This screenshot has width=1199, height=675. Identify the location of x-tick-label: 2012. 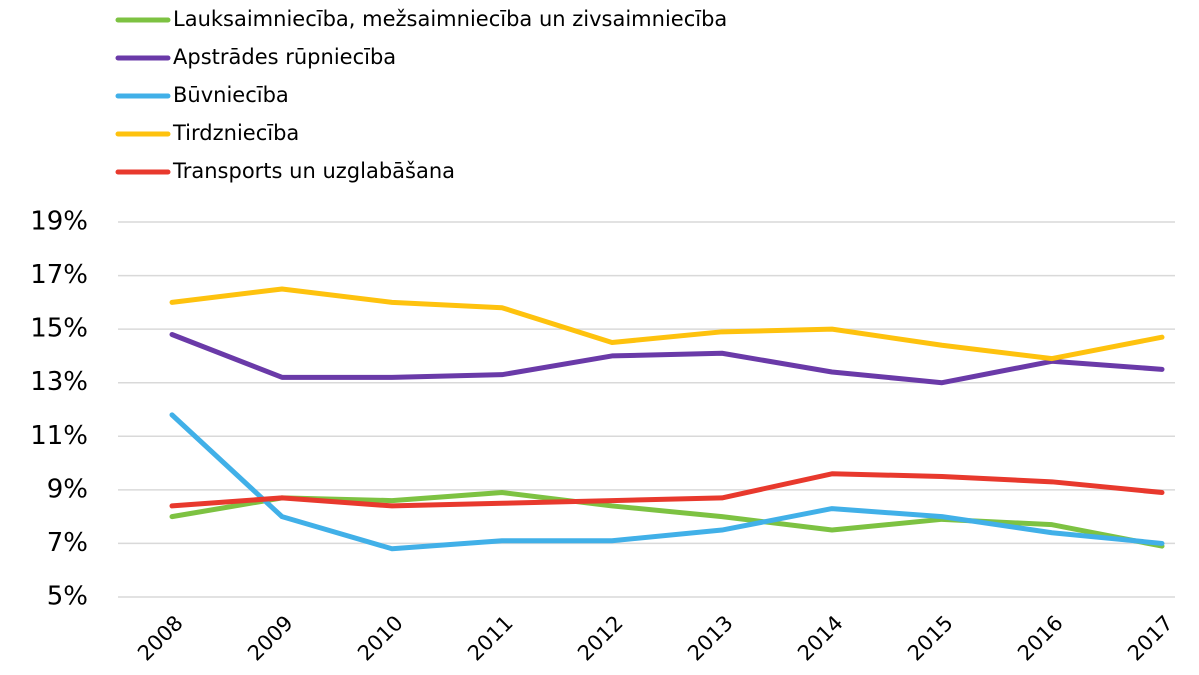
(600, 638).